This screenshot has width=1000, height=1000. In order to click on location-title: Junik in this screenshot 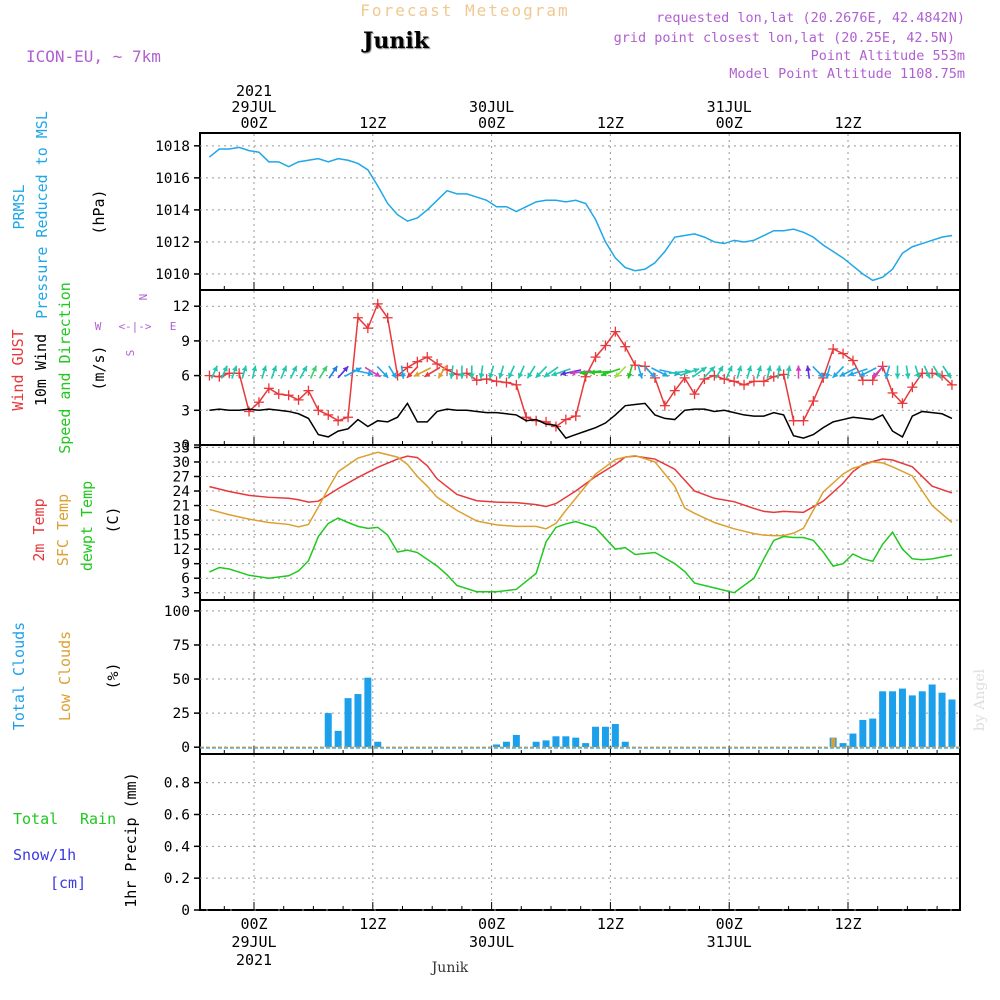, I will do `click(395, 41)`.